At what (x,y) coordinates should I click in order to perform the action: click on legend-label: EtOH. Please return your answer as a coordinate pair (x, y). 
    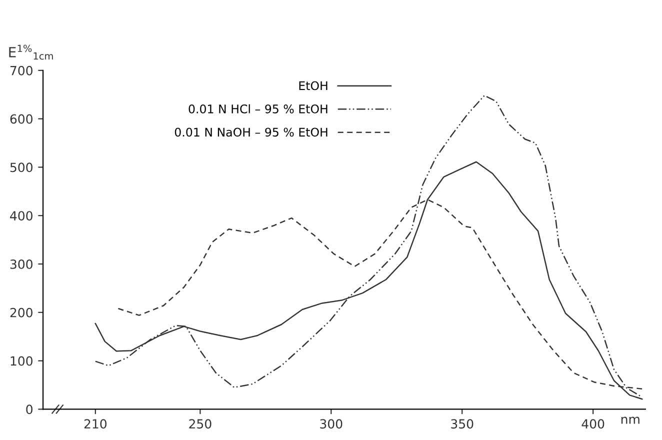
    Looking at the image, I should click on (313, 85).